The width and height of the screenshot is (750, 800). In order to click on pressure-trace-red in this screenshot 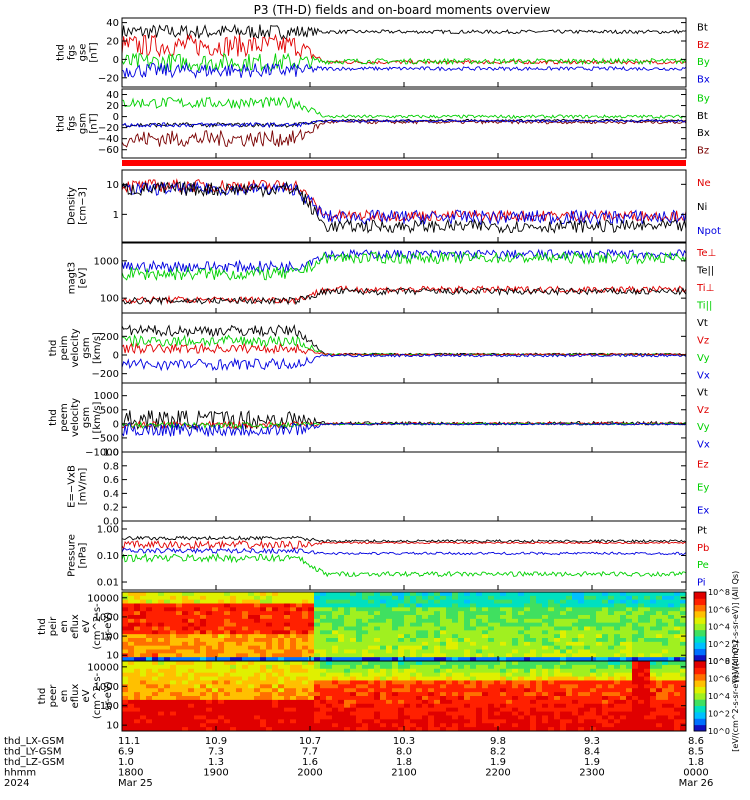, I will do `click(404, 545)`.